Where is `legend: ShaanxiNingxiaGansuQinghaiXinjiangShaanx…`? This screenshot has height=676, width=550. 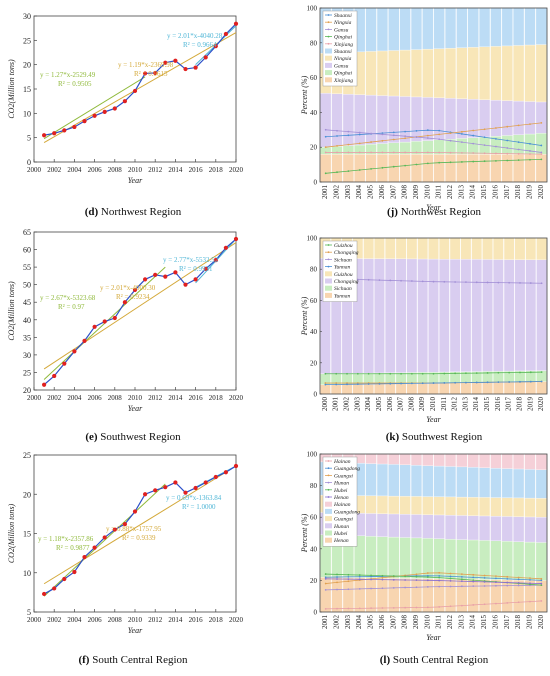 legend: ShaanxiNingxiaGansuQinghaiXinjiangShaanx… is located at coordinates (340, 48).